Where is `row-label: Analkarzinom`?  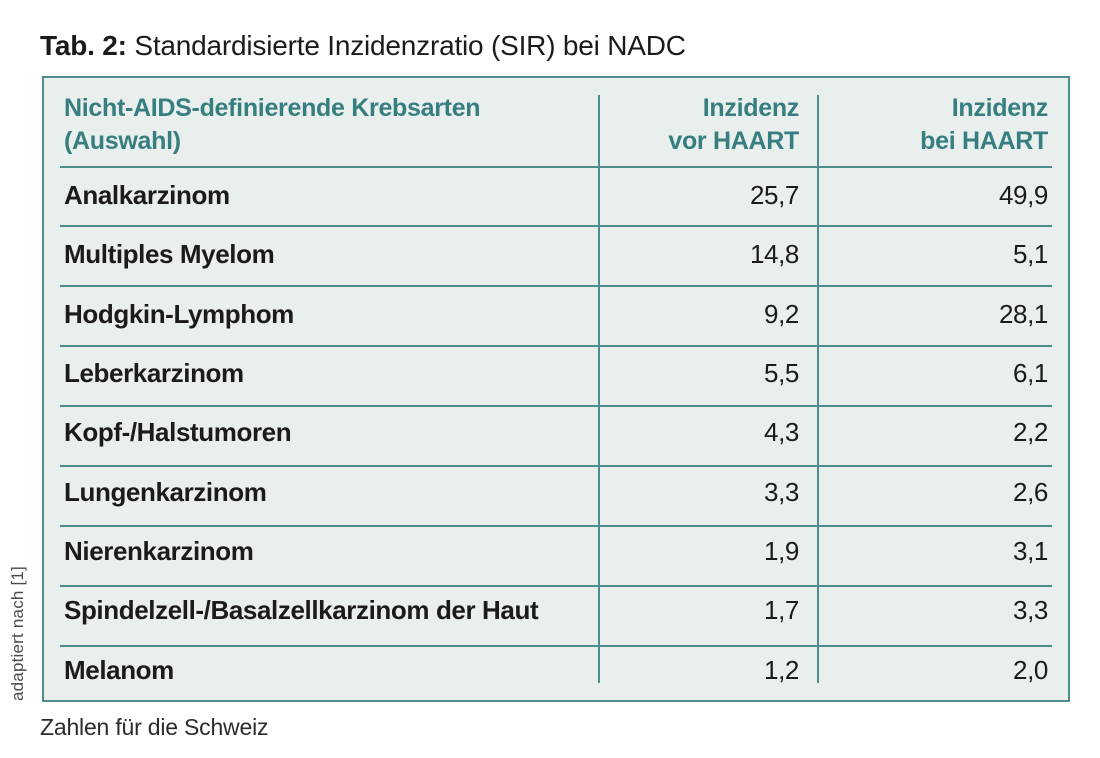 row-label: Analkarzinom is located at coordinates (147, 195).